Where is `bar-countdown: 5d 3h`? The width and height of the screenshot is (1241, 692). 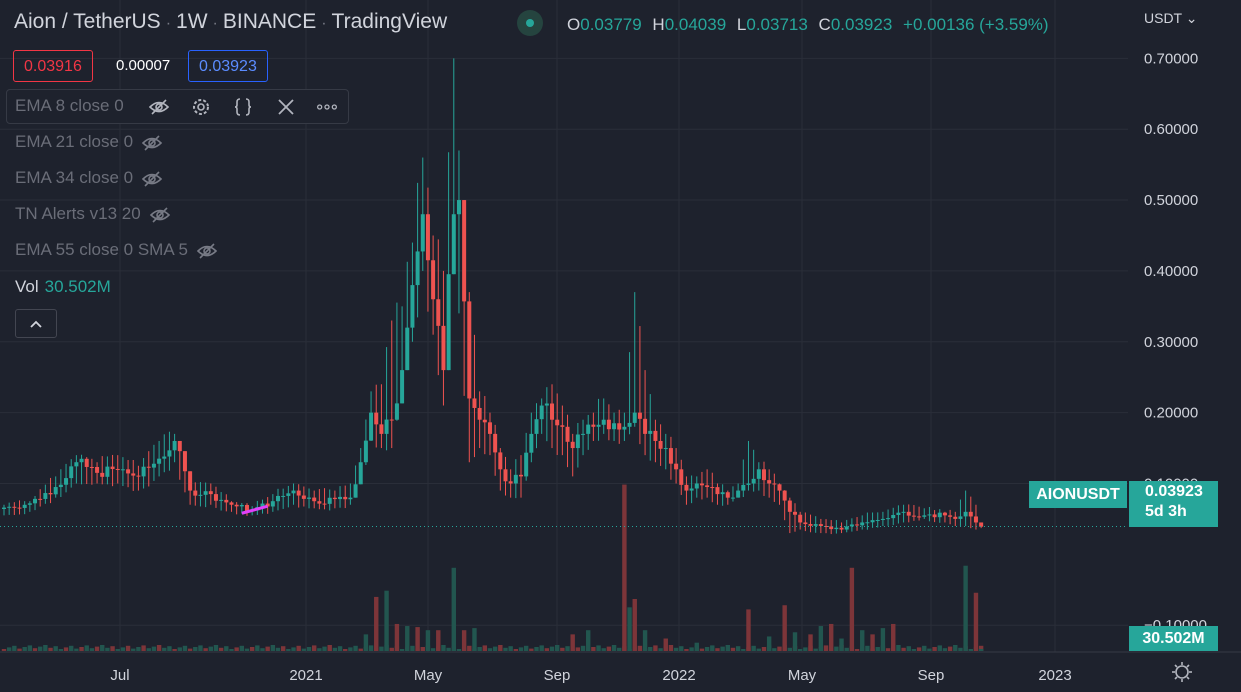 bar-countdown: 5d 3h is located at coordinates (1166, 511).